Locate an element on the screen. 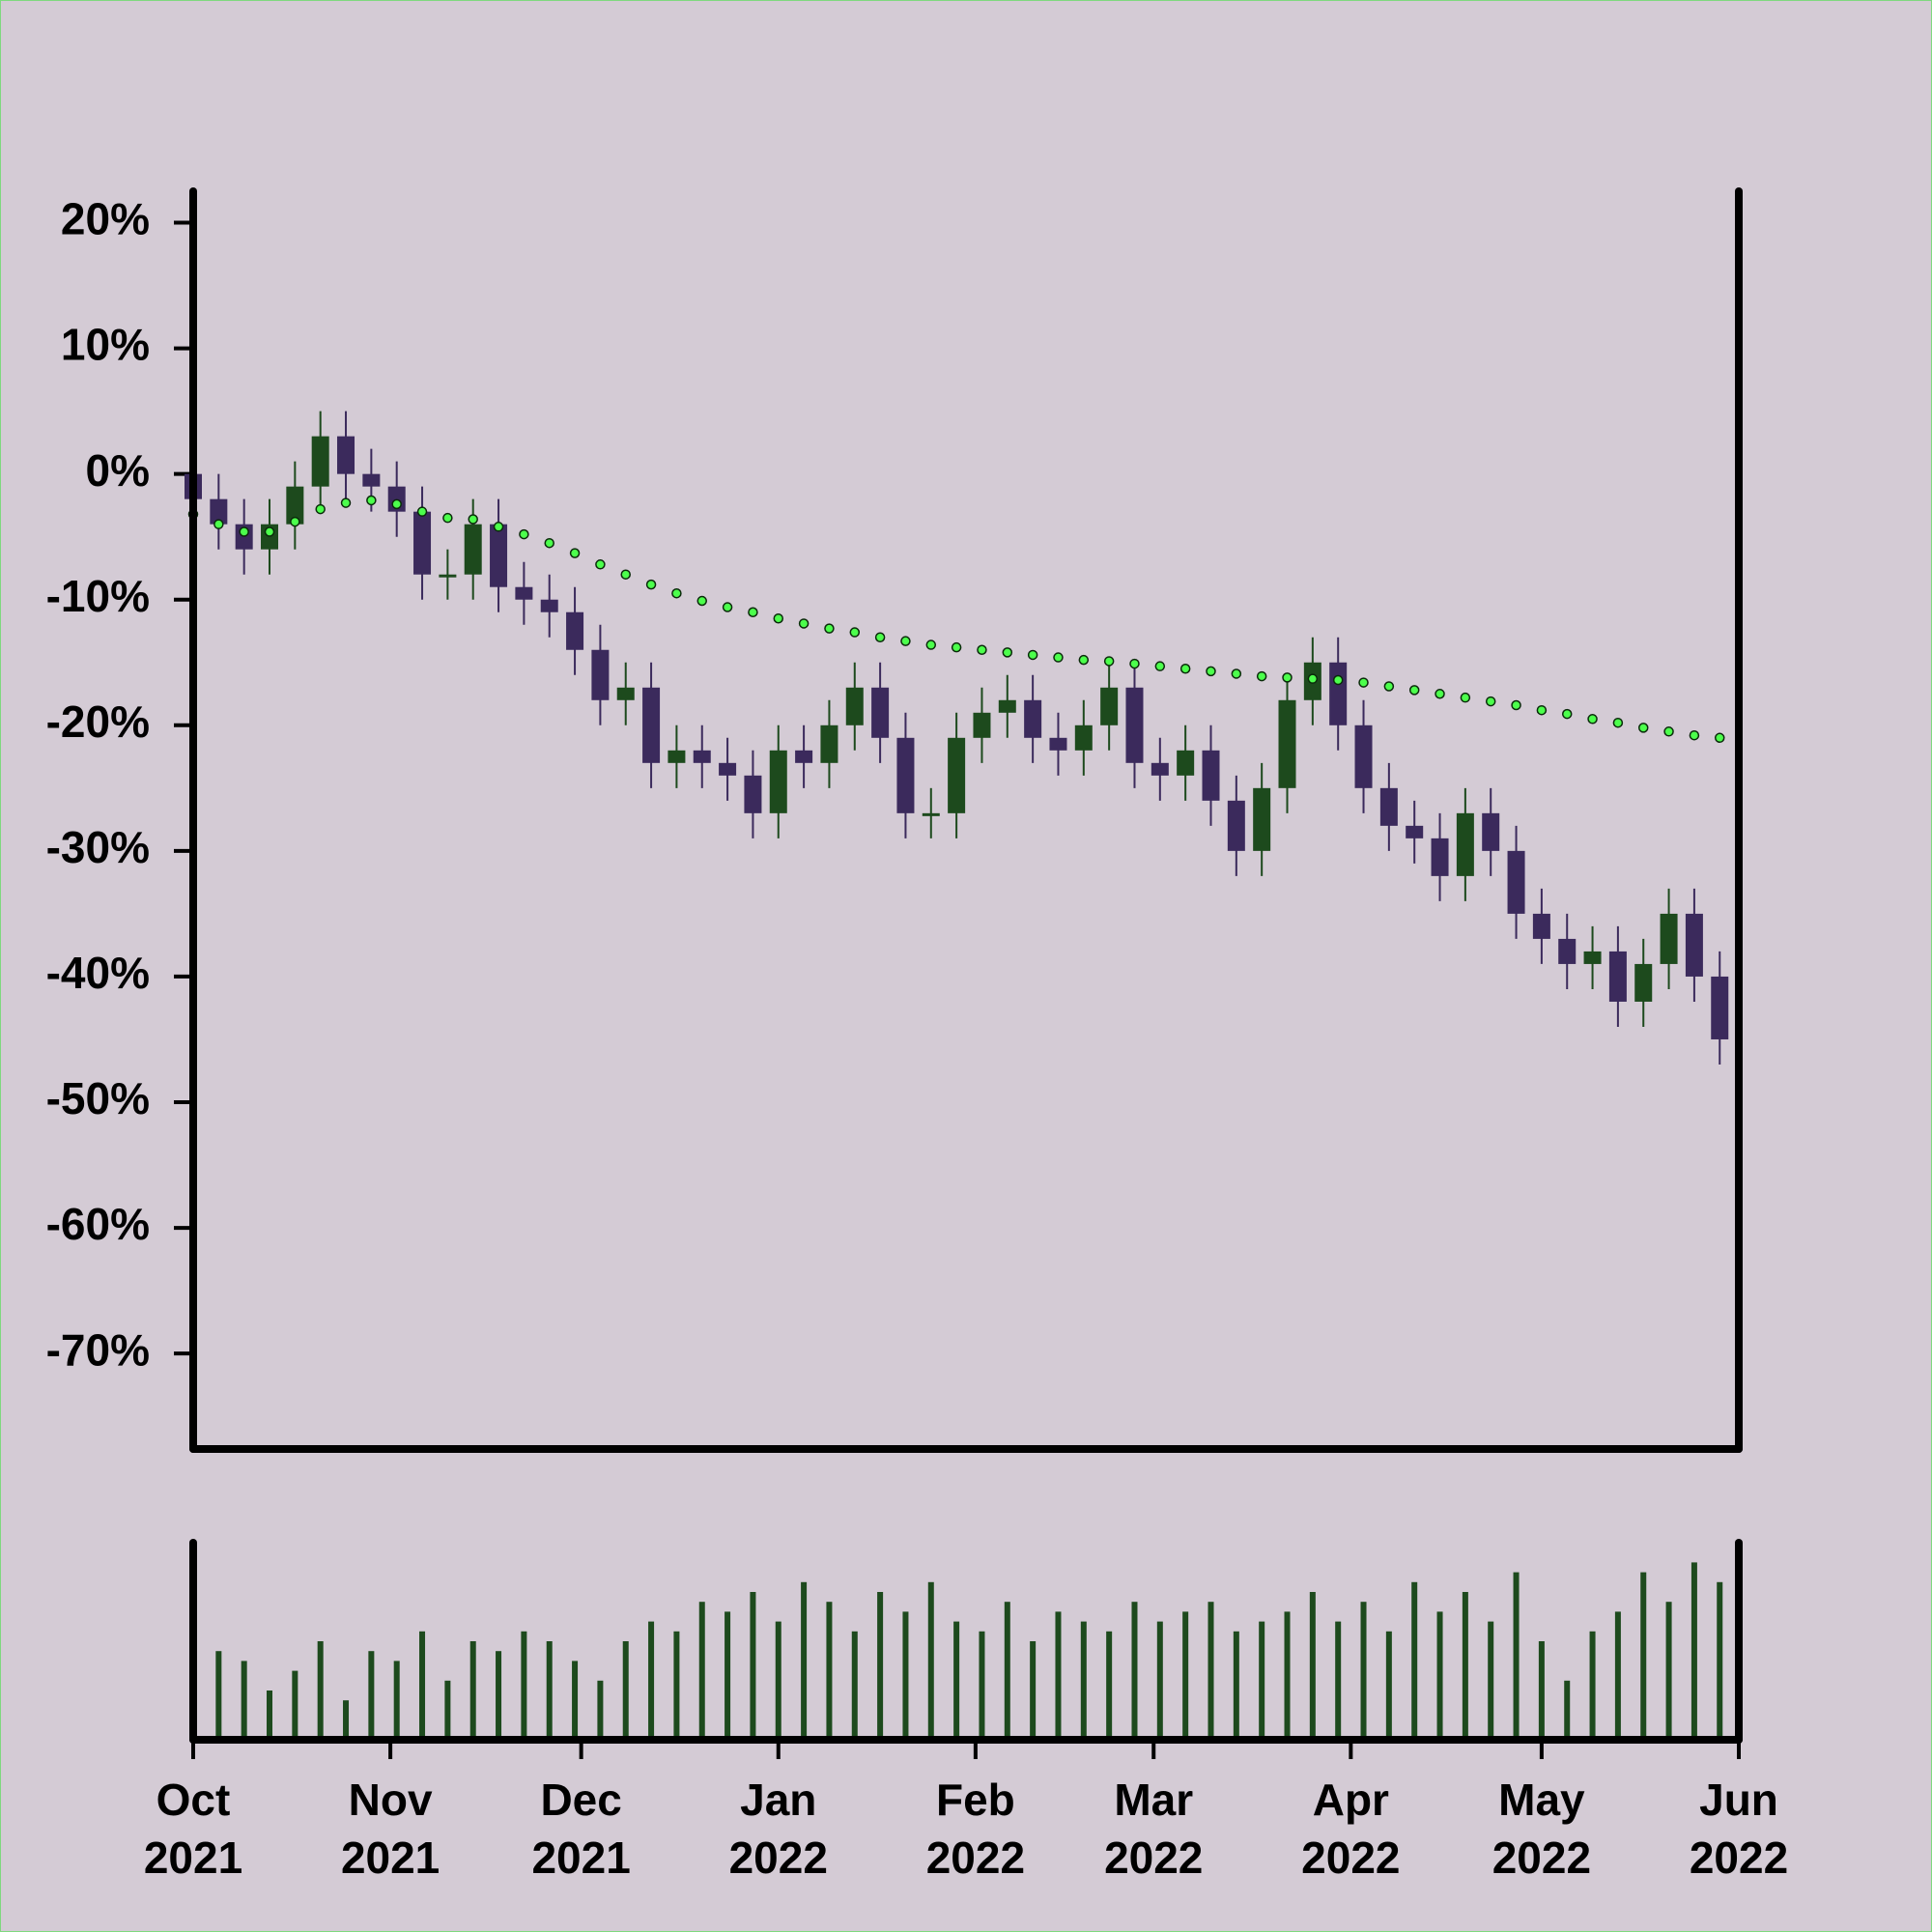 The height and width of the screenshot is (1932, 1932). y-tick-label: -10% is located at coordinates (98, 596).